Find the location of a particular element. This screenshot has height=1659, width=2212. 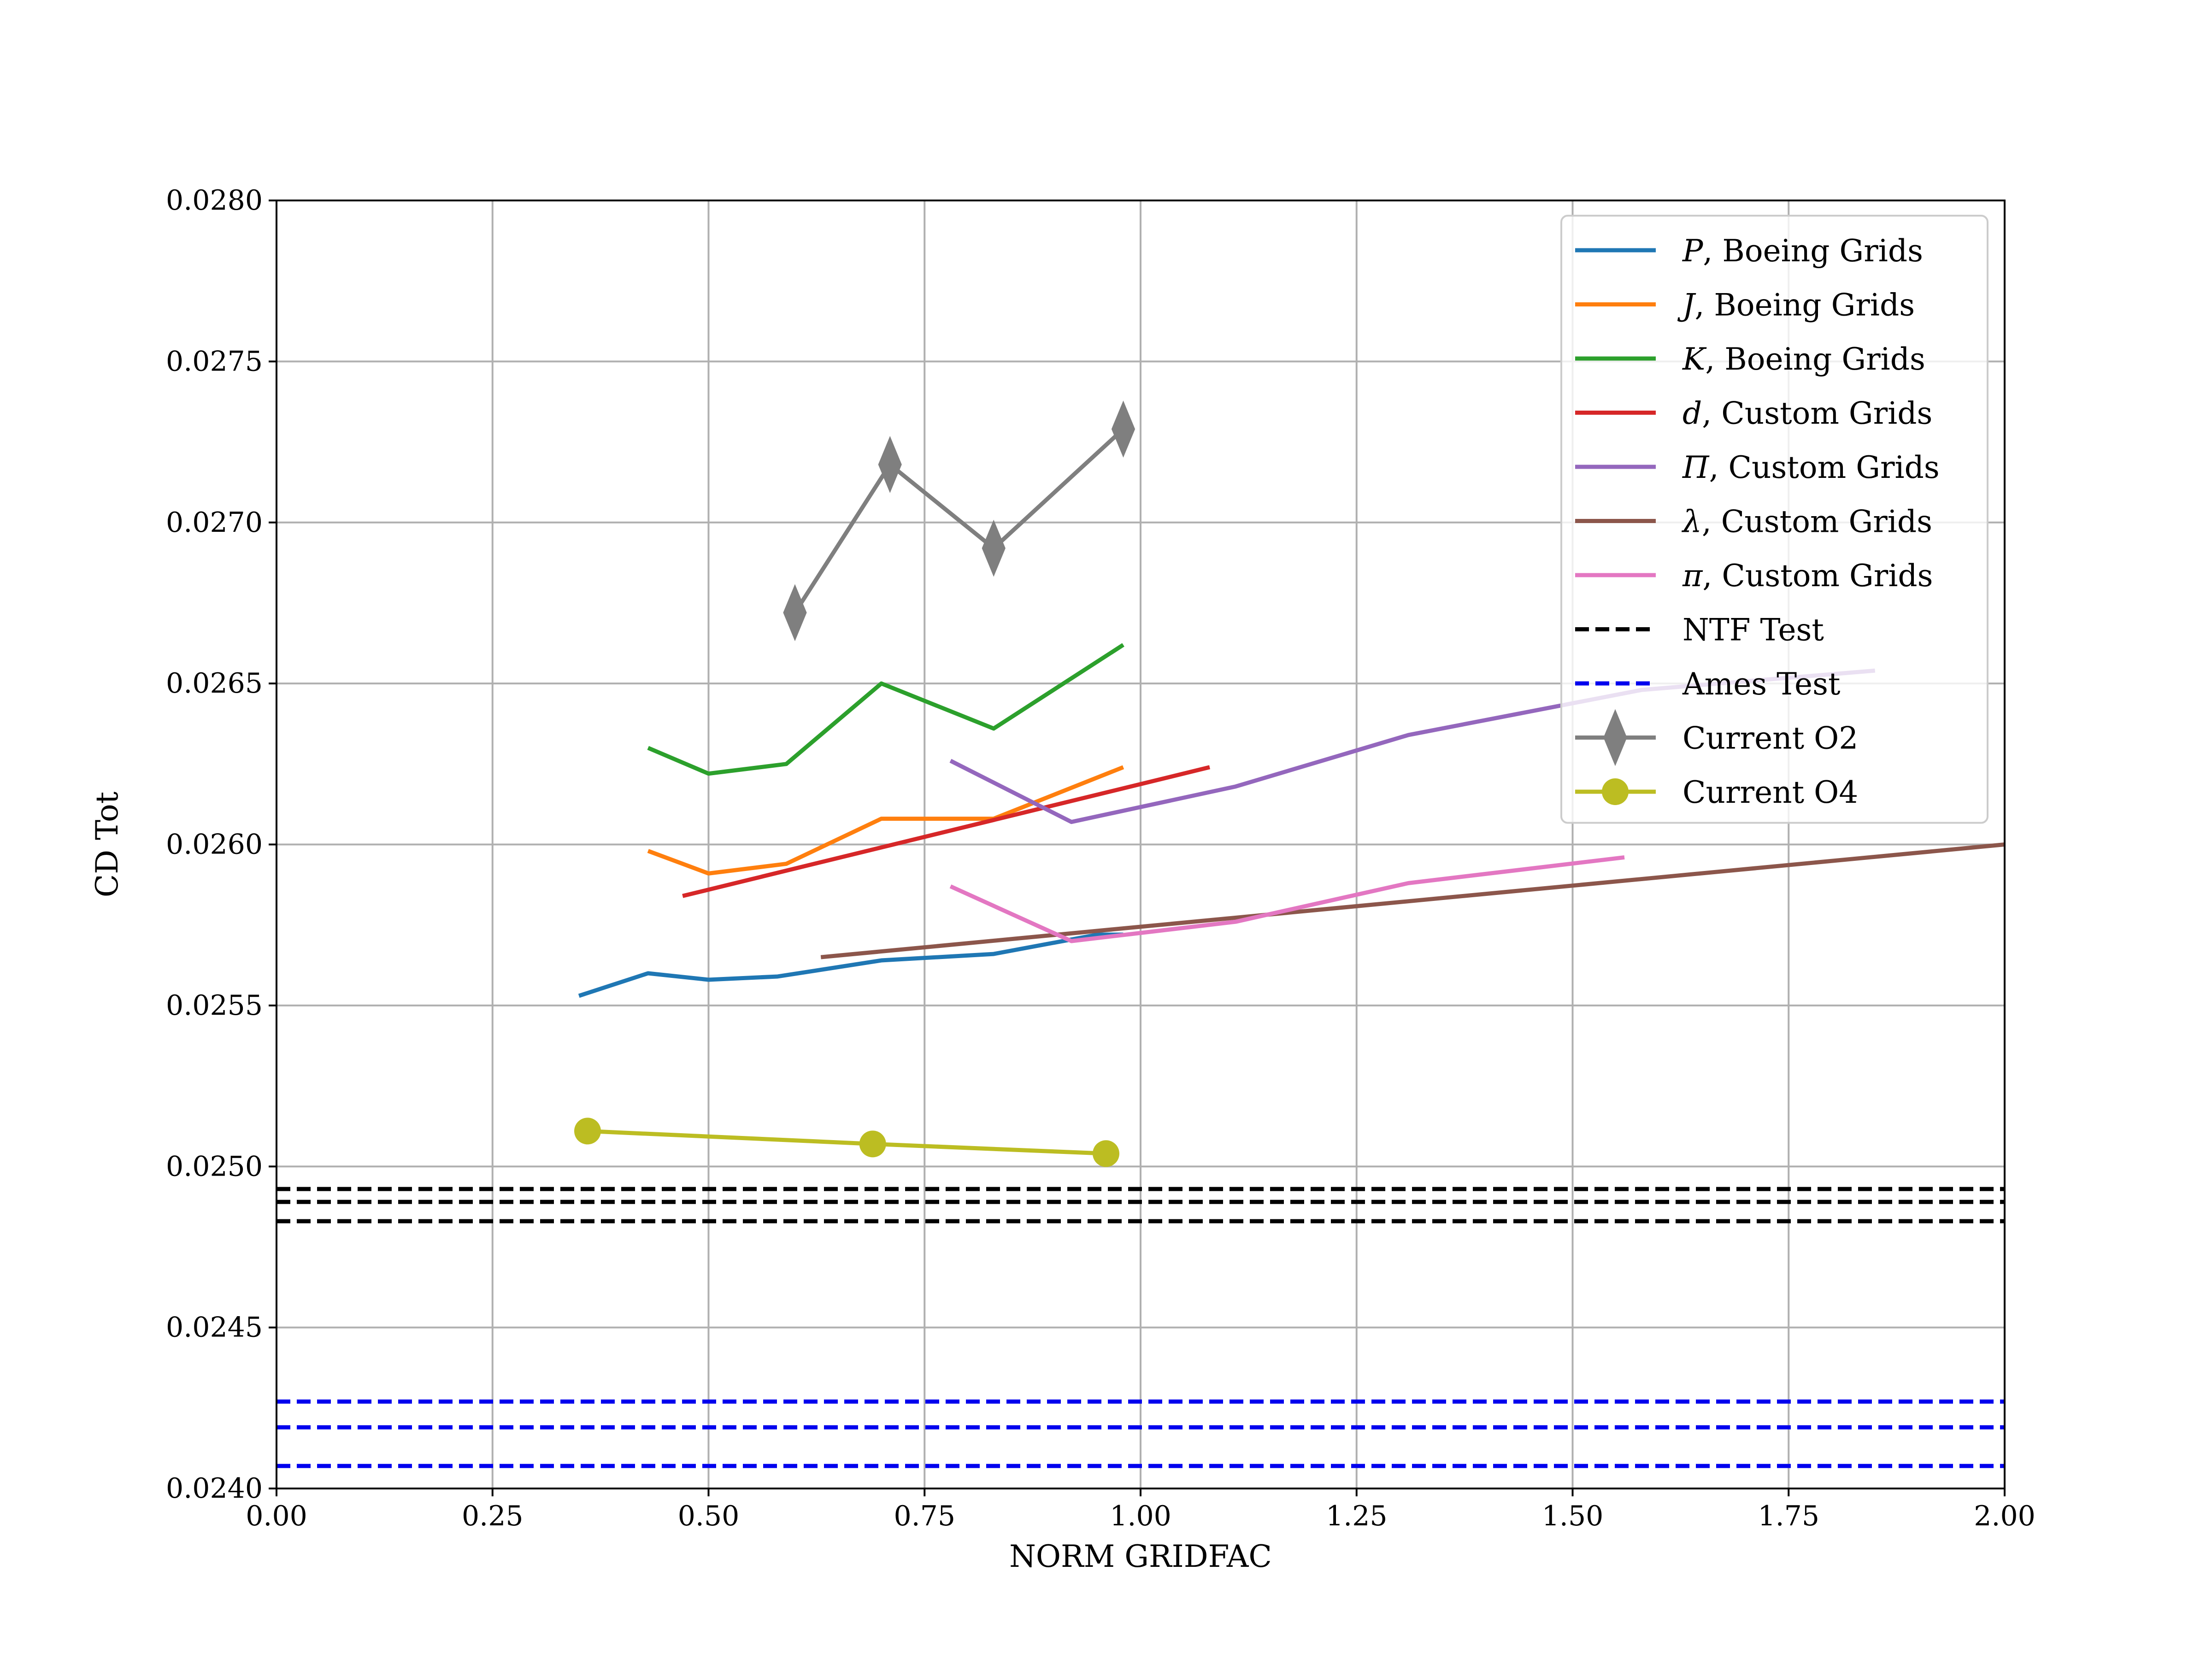

legend-box is located at coordinates (1774, 519).